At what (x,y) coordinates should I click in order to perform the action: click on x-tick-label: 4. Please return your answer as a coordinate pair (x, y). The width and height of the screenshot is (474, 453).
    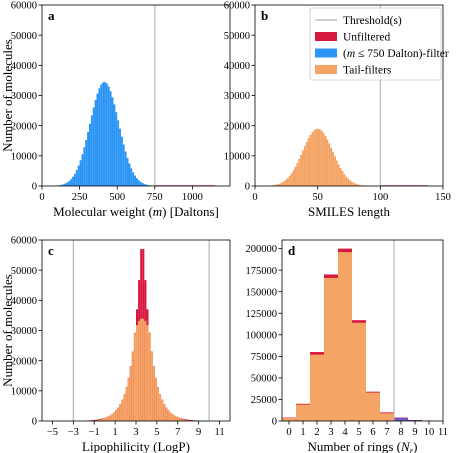
    Looking at the image, I should click on (345, 432).